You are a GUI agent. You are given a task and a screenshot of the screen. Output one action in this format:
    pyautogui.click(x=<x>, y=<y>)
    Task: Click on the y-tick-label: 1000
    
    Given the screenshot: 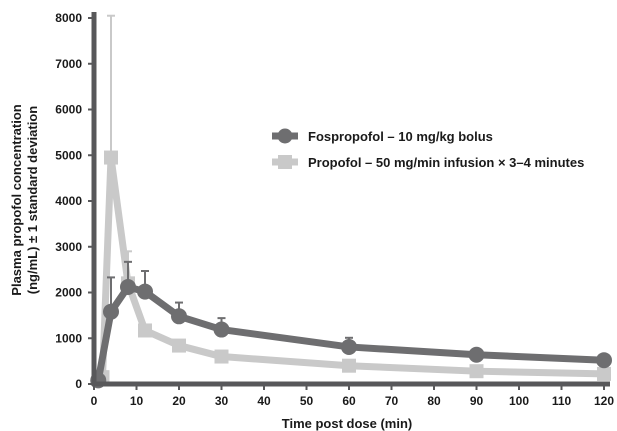 What is the action you would take?
    pyautogui.click(x=68, y=338)
    